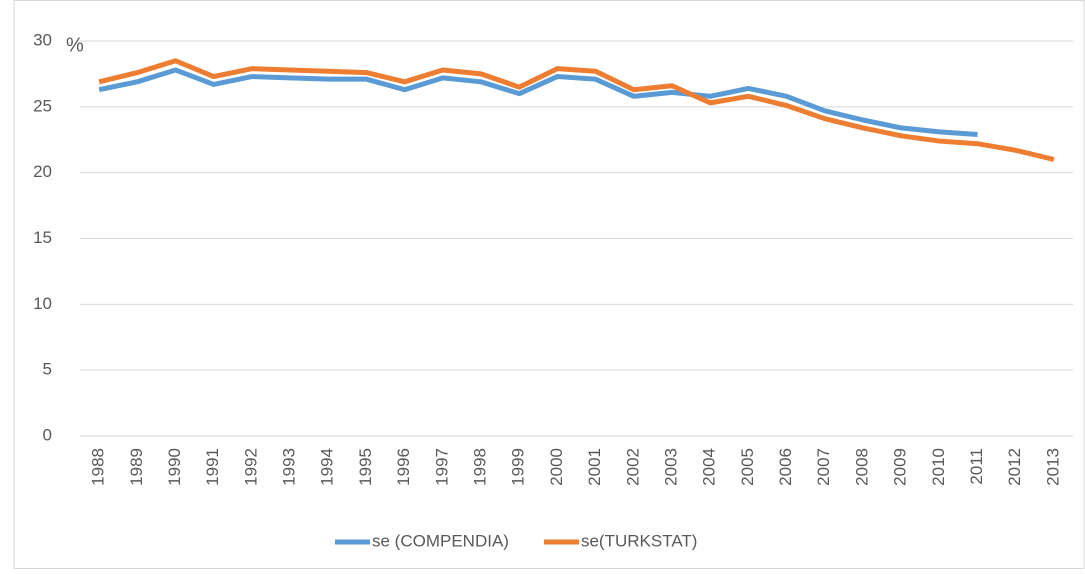 The image size is (1085, 574). What do you see at coordinates (639, 540) in the screenshot?
I see `legend-label: se(TURKSTAT)` at bounding box center [639, 540].